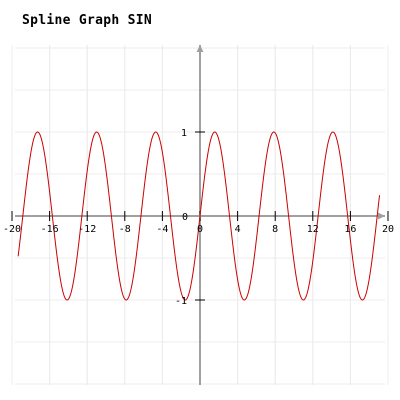  Describe the element at coordinates (350, 229) in the screenshot. I see `x-tick-label: 16` at that location.